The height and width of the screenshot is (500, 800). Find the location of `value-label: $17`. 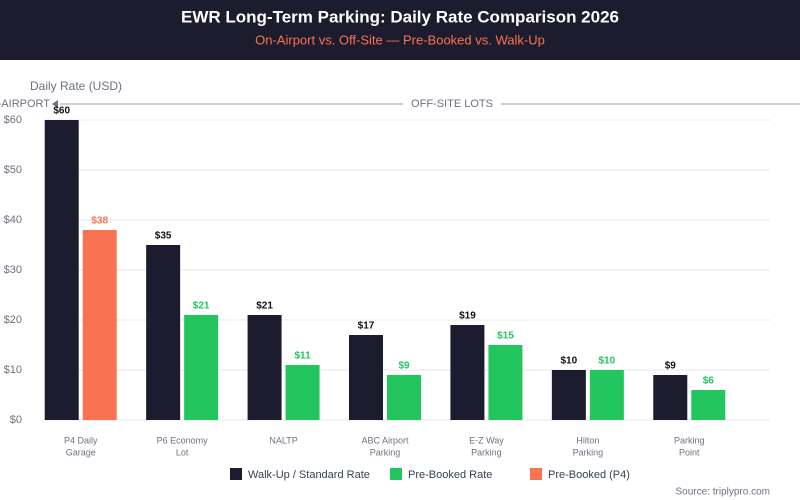

value-label: $17 is located at coordinates (366, 326).